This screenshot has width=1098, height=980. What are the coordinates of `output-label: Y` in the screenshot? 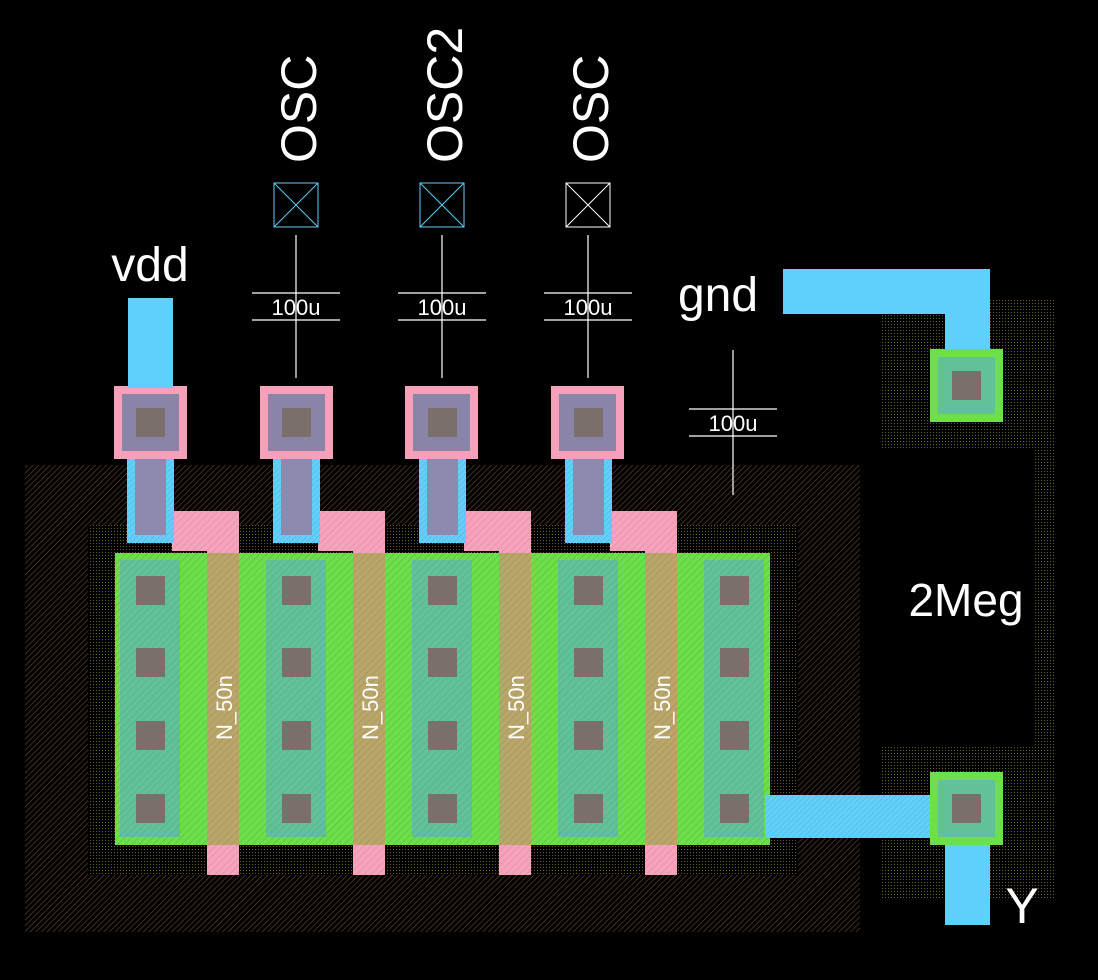 It's located at (1021, 906).